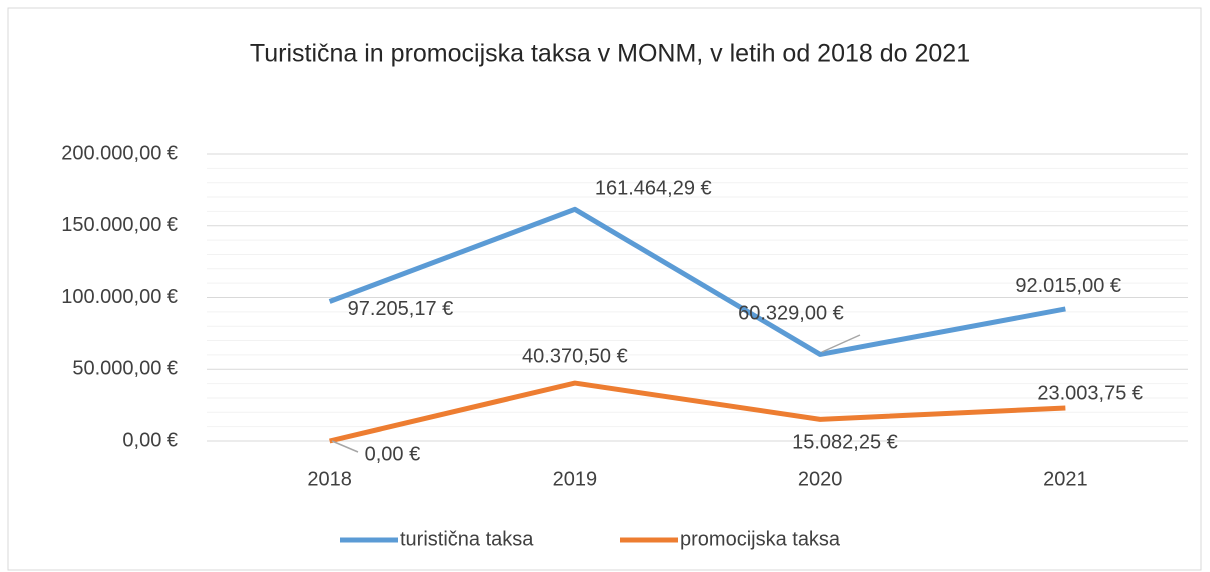 This screenshot has height=572, width=1210. I want to click on x-tick-label: 2019, so click(575, 479).